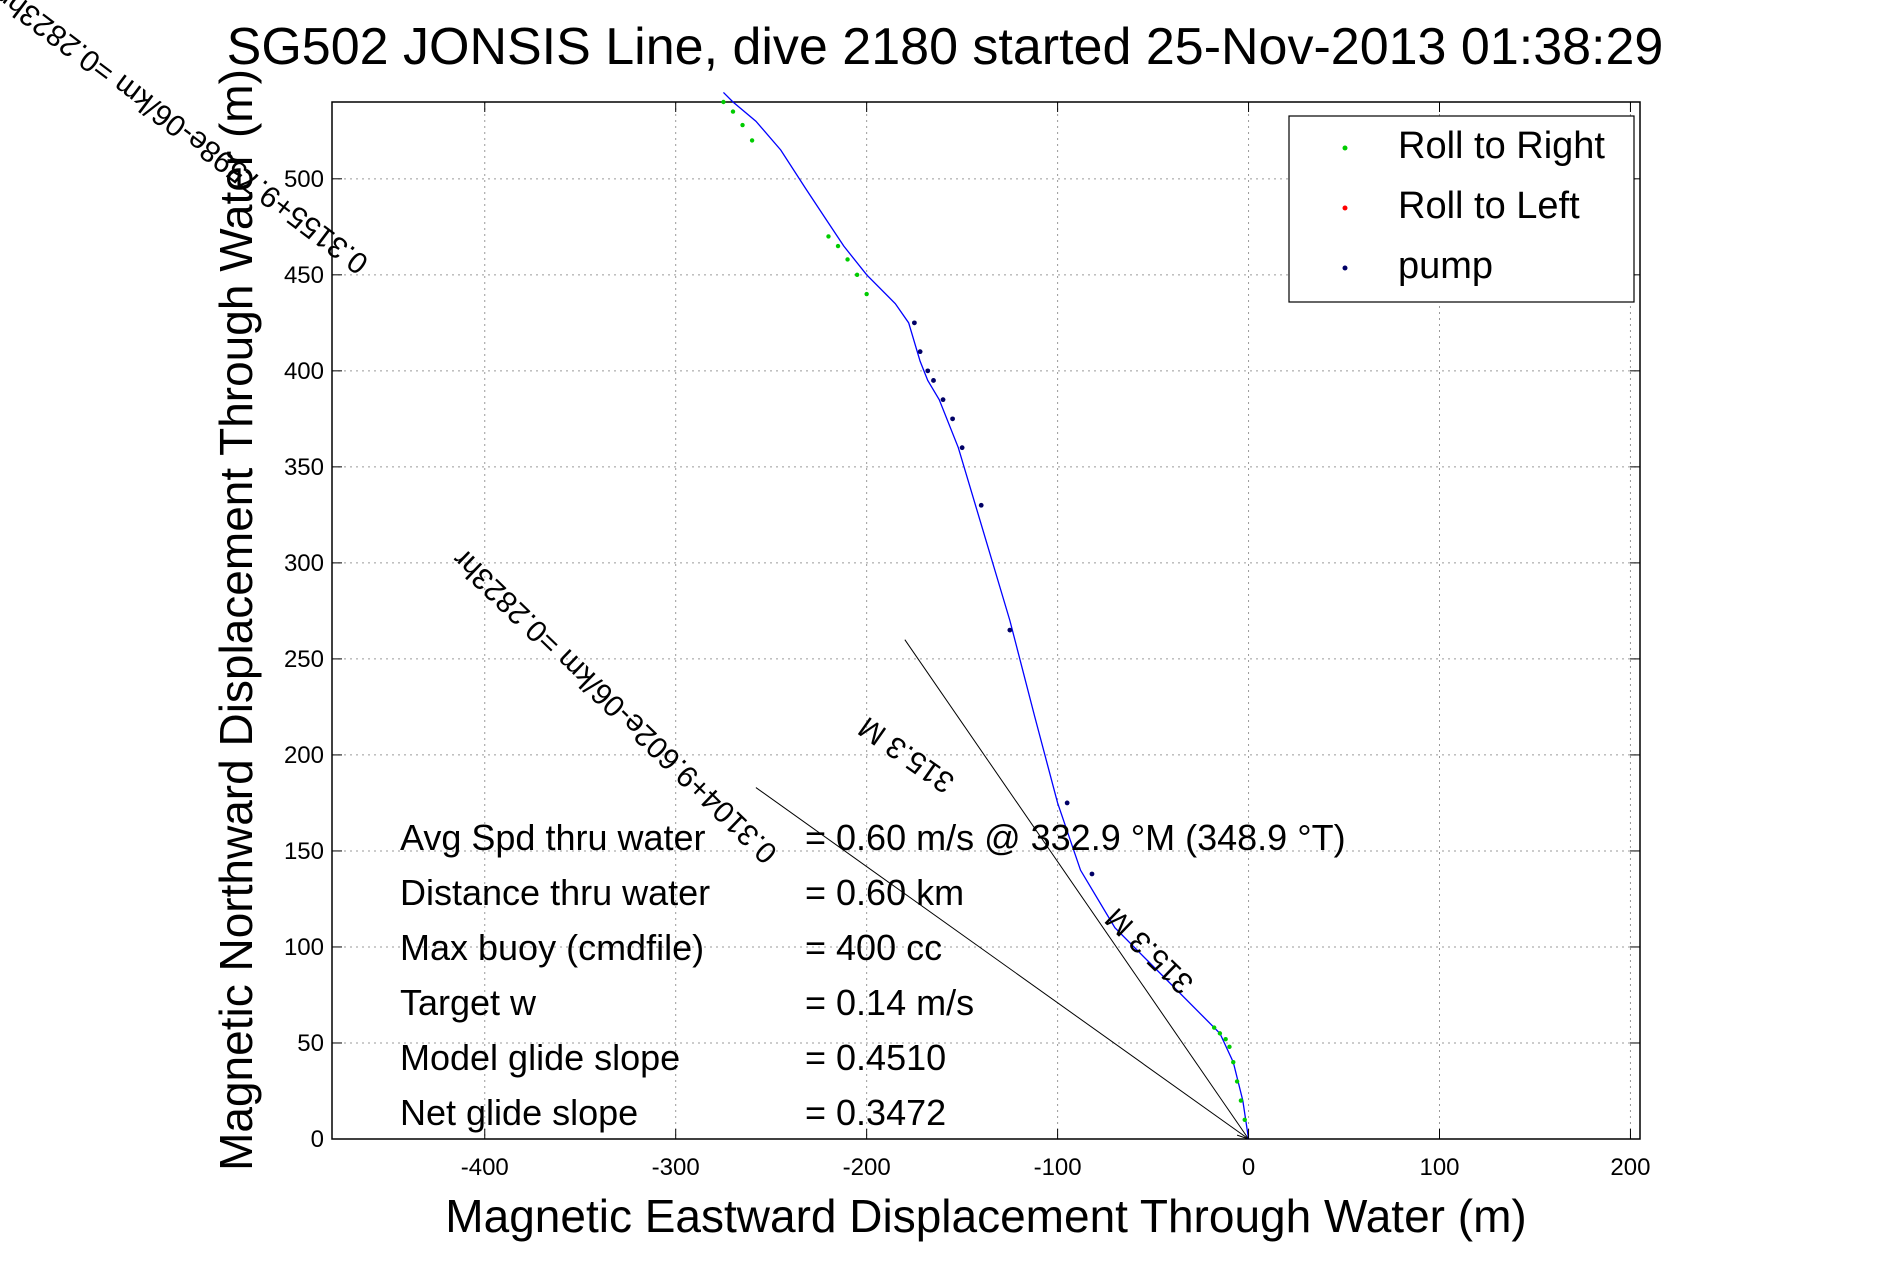  What do you see at coordinates (1630, 1167) in the screenshot?
I see `x-tick-label: 200` at bounding box center [1630, 1167].